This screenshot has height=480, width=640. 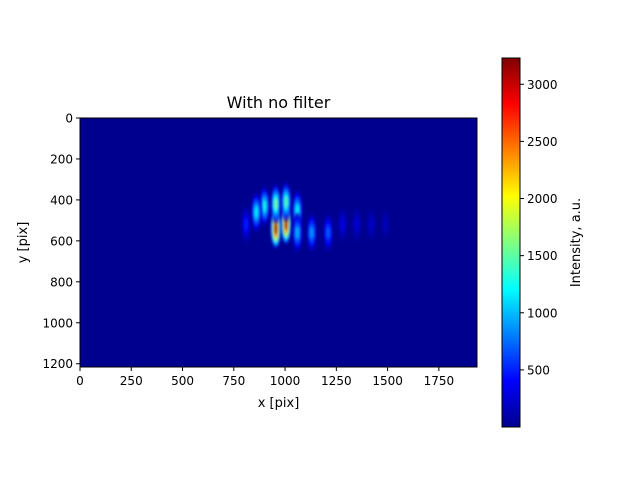 What do you see at coordinates (80, 381) in the screenshot?
I see `x-tick-label: 0` at bounding box center [80, 381].